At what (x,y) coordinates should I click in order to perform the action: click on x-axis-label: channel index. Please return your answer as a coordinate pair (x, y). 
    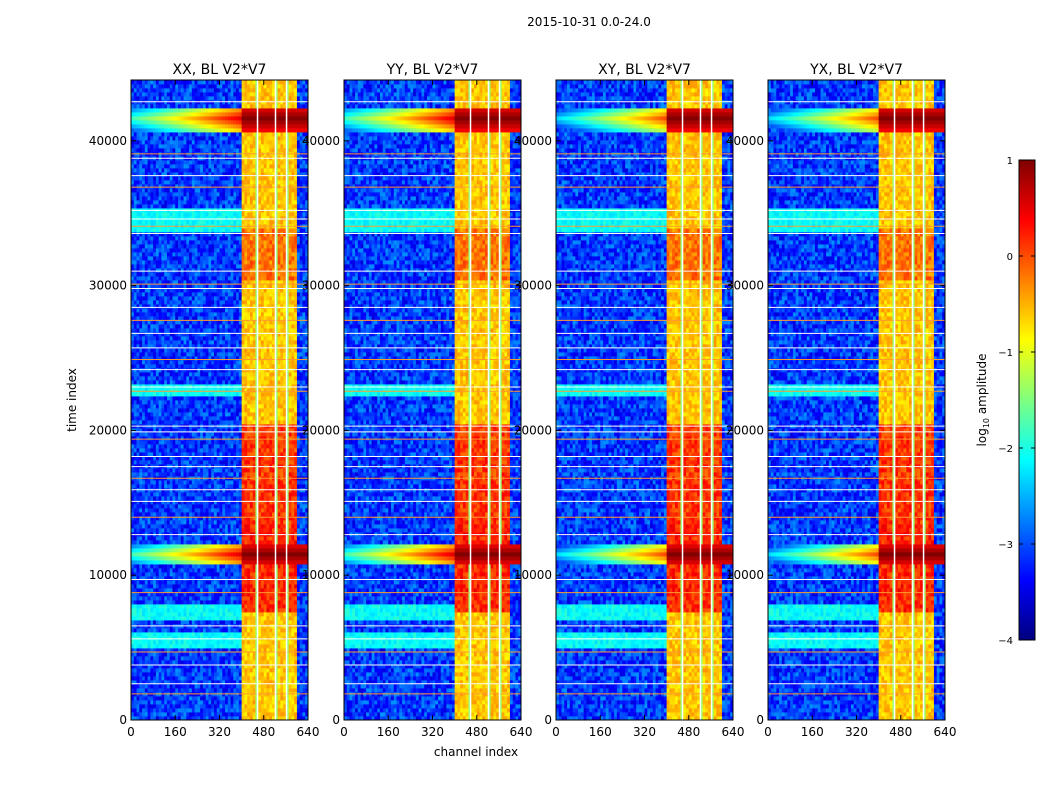
    Looking at the image, I should click on (476, 752).